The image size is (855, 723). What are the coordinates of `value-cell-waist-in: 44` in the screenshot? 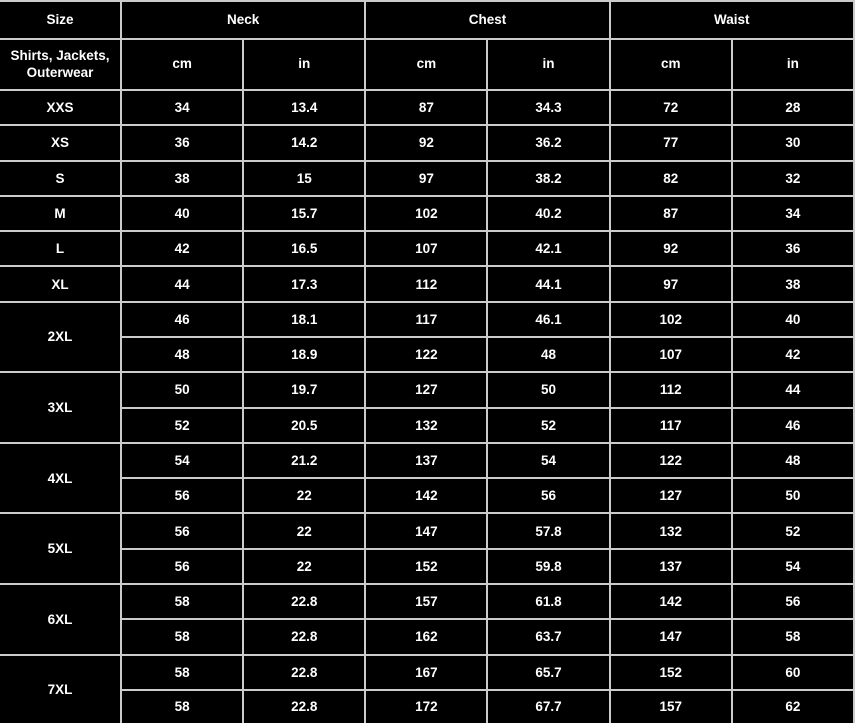 It's located at (792, 390).